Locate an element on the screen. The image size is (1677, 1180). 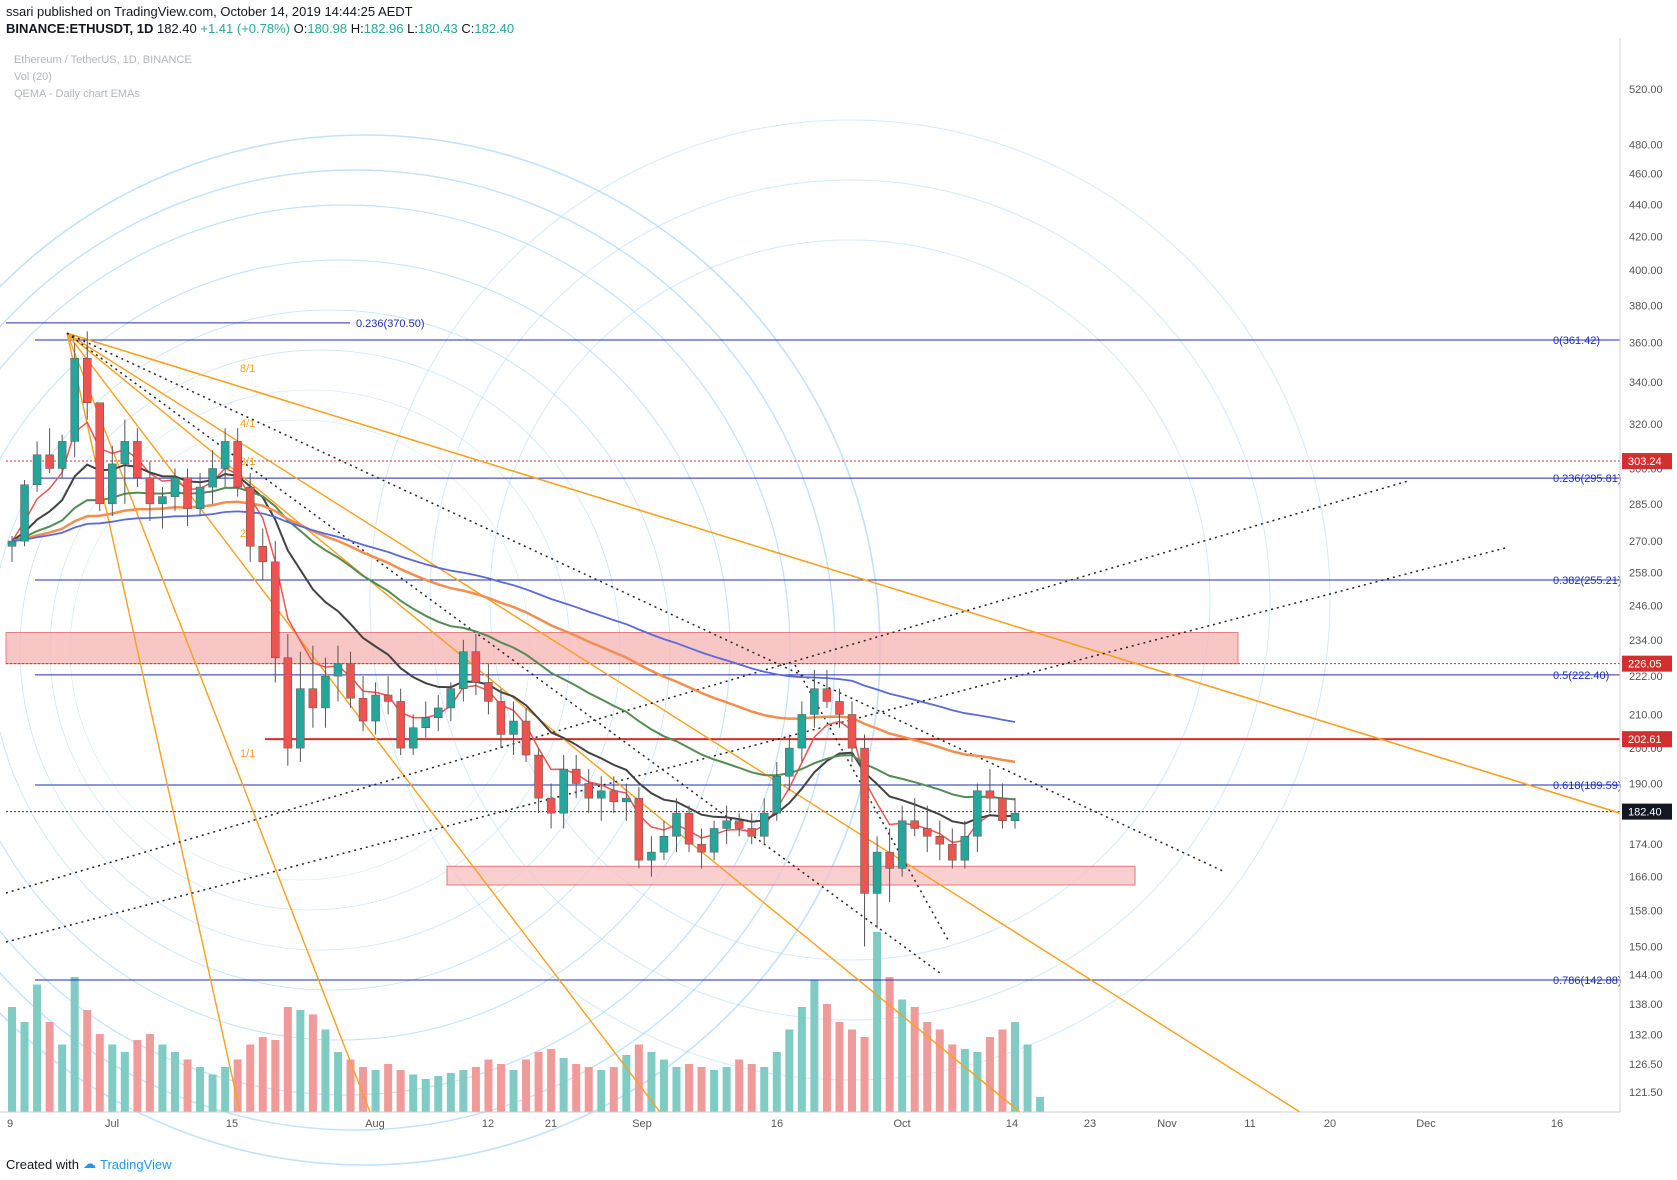
price-mark-tag is located at coordinates (1647, 663).